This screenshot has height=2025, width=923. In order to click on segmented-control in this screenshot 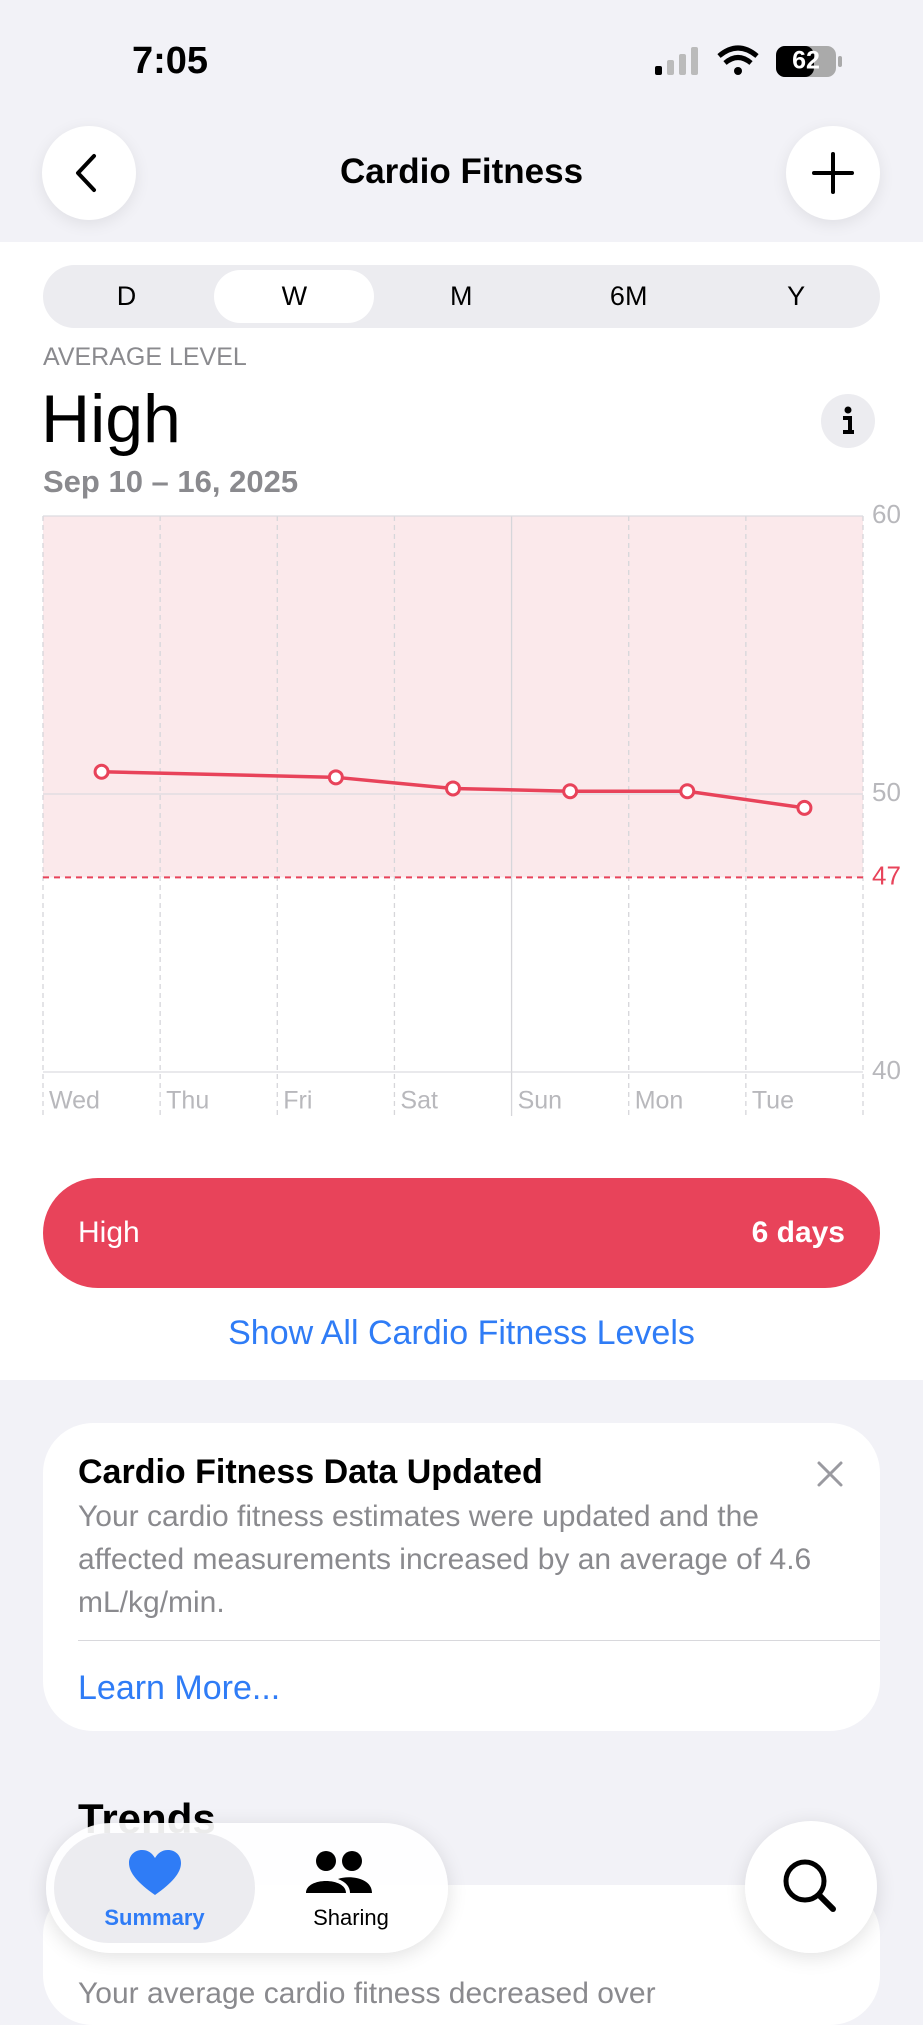, I will do `click(461, 296)`.